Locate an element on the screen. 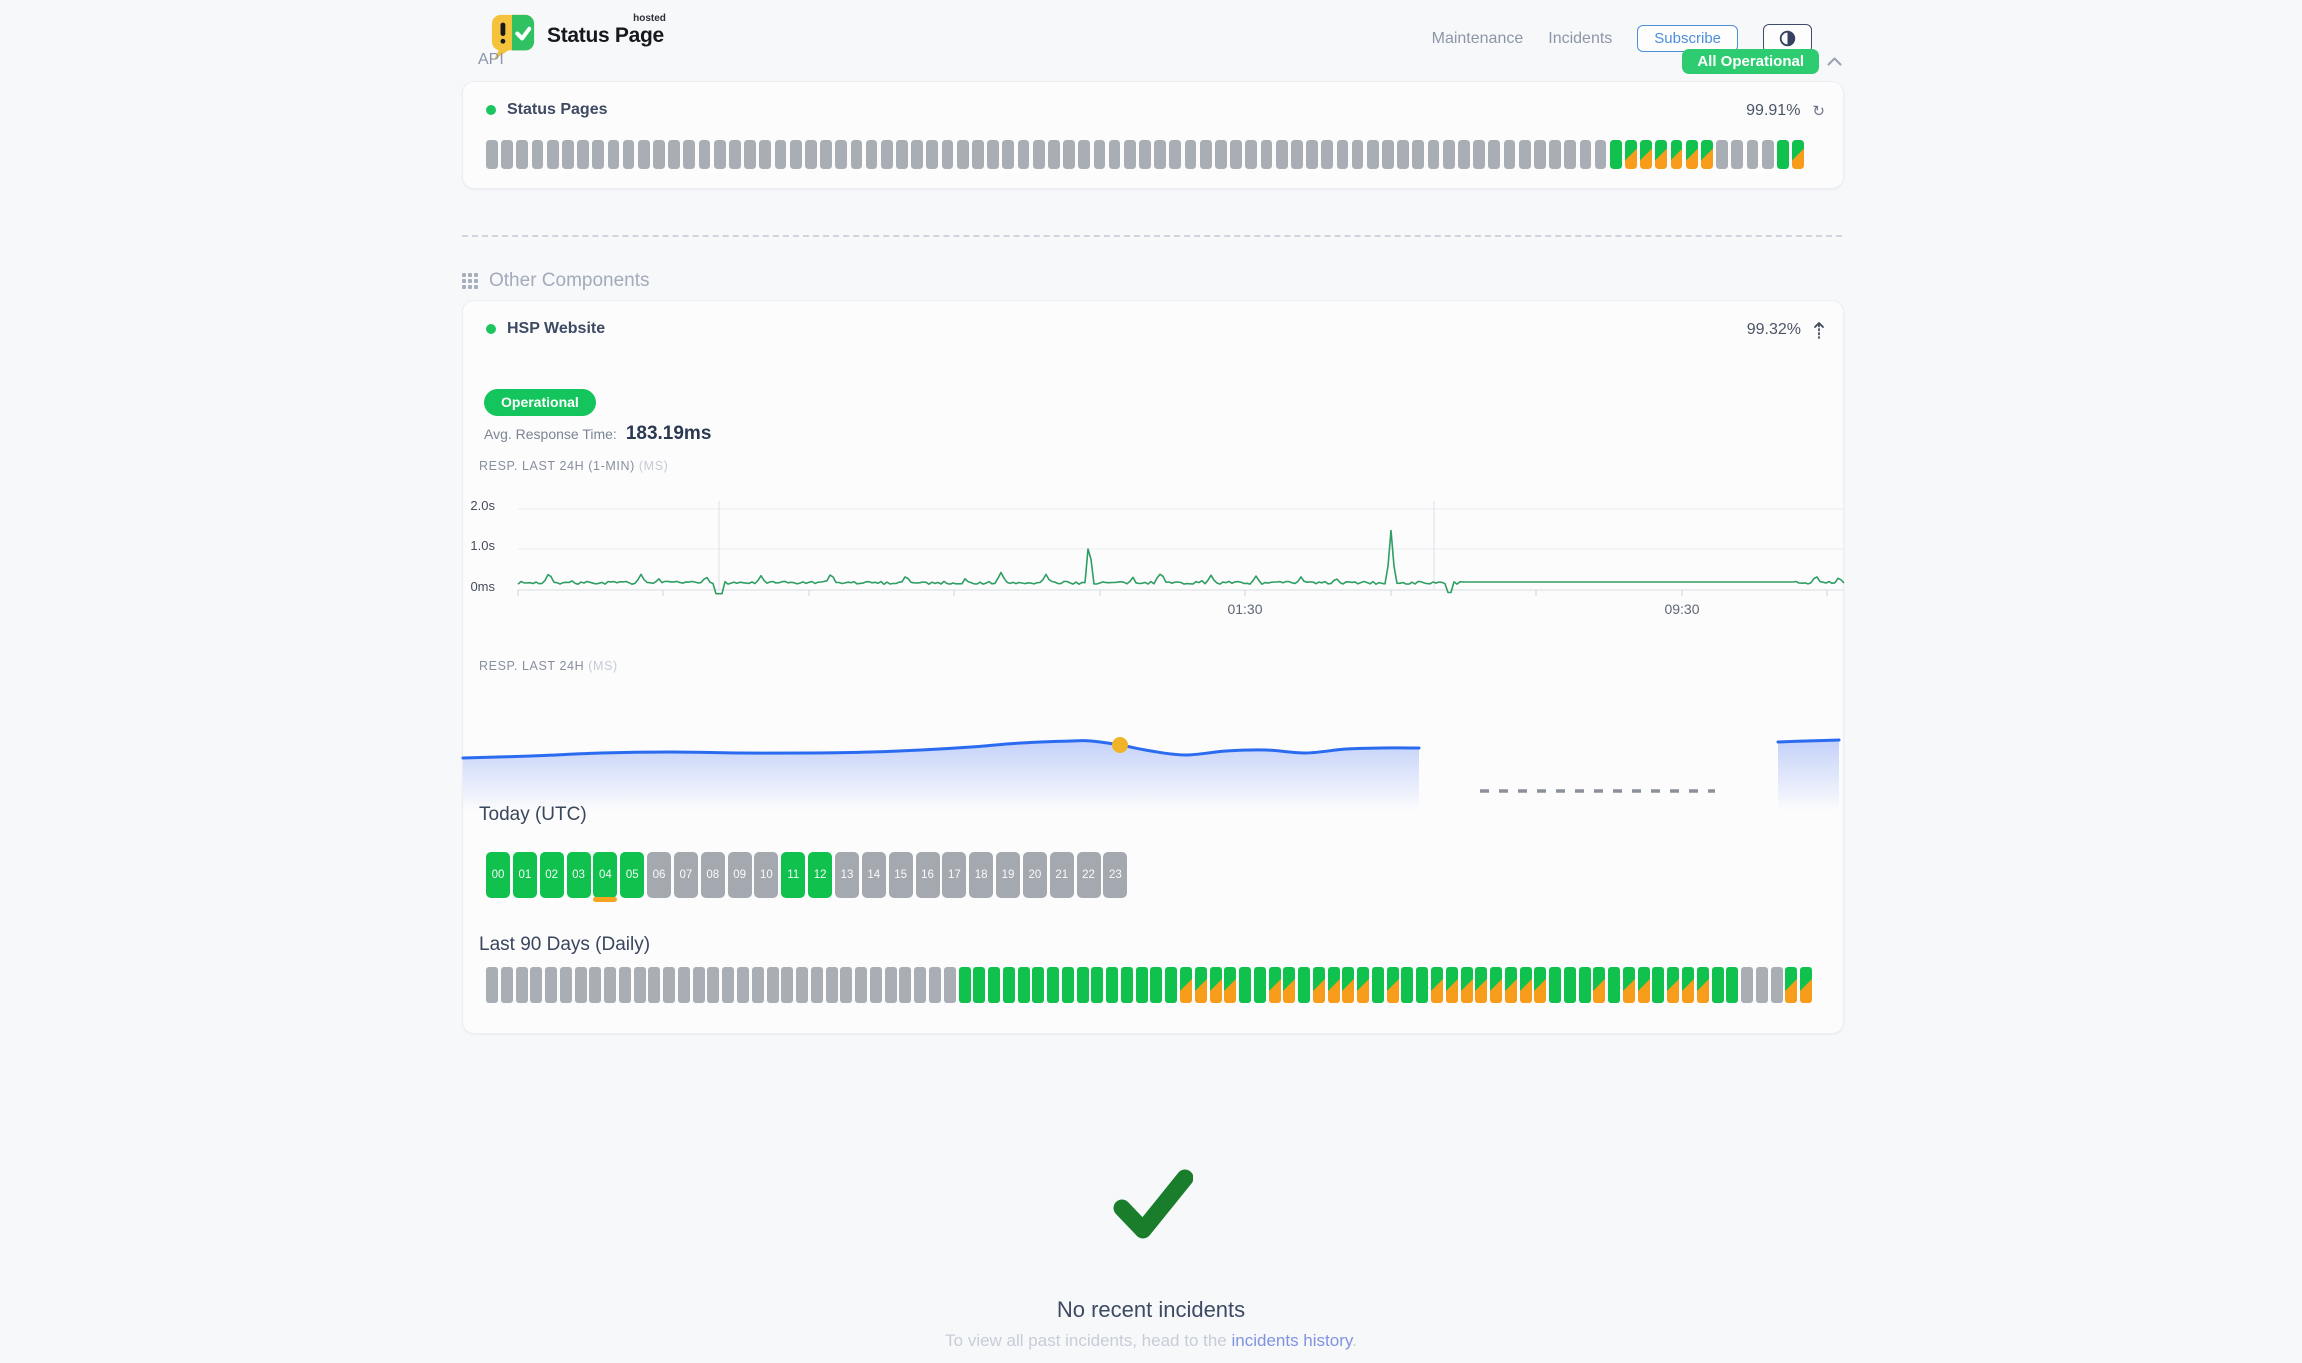  hour-block-16: 16 is located at coordinates (927, 875).